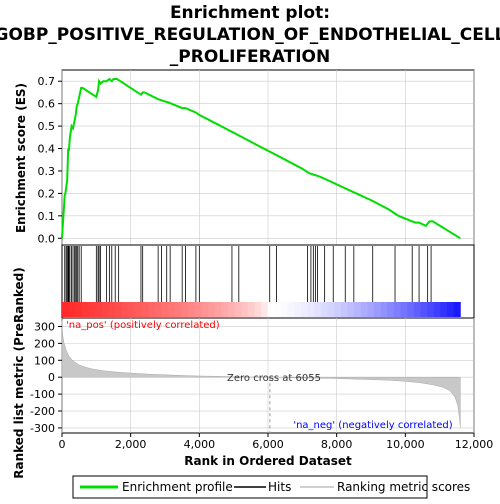 This screenshot has height=504, width=500. I want to click on x-tick-label: 6,000, so click(268, 444).